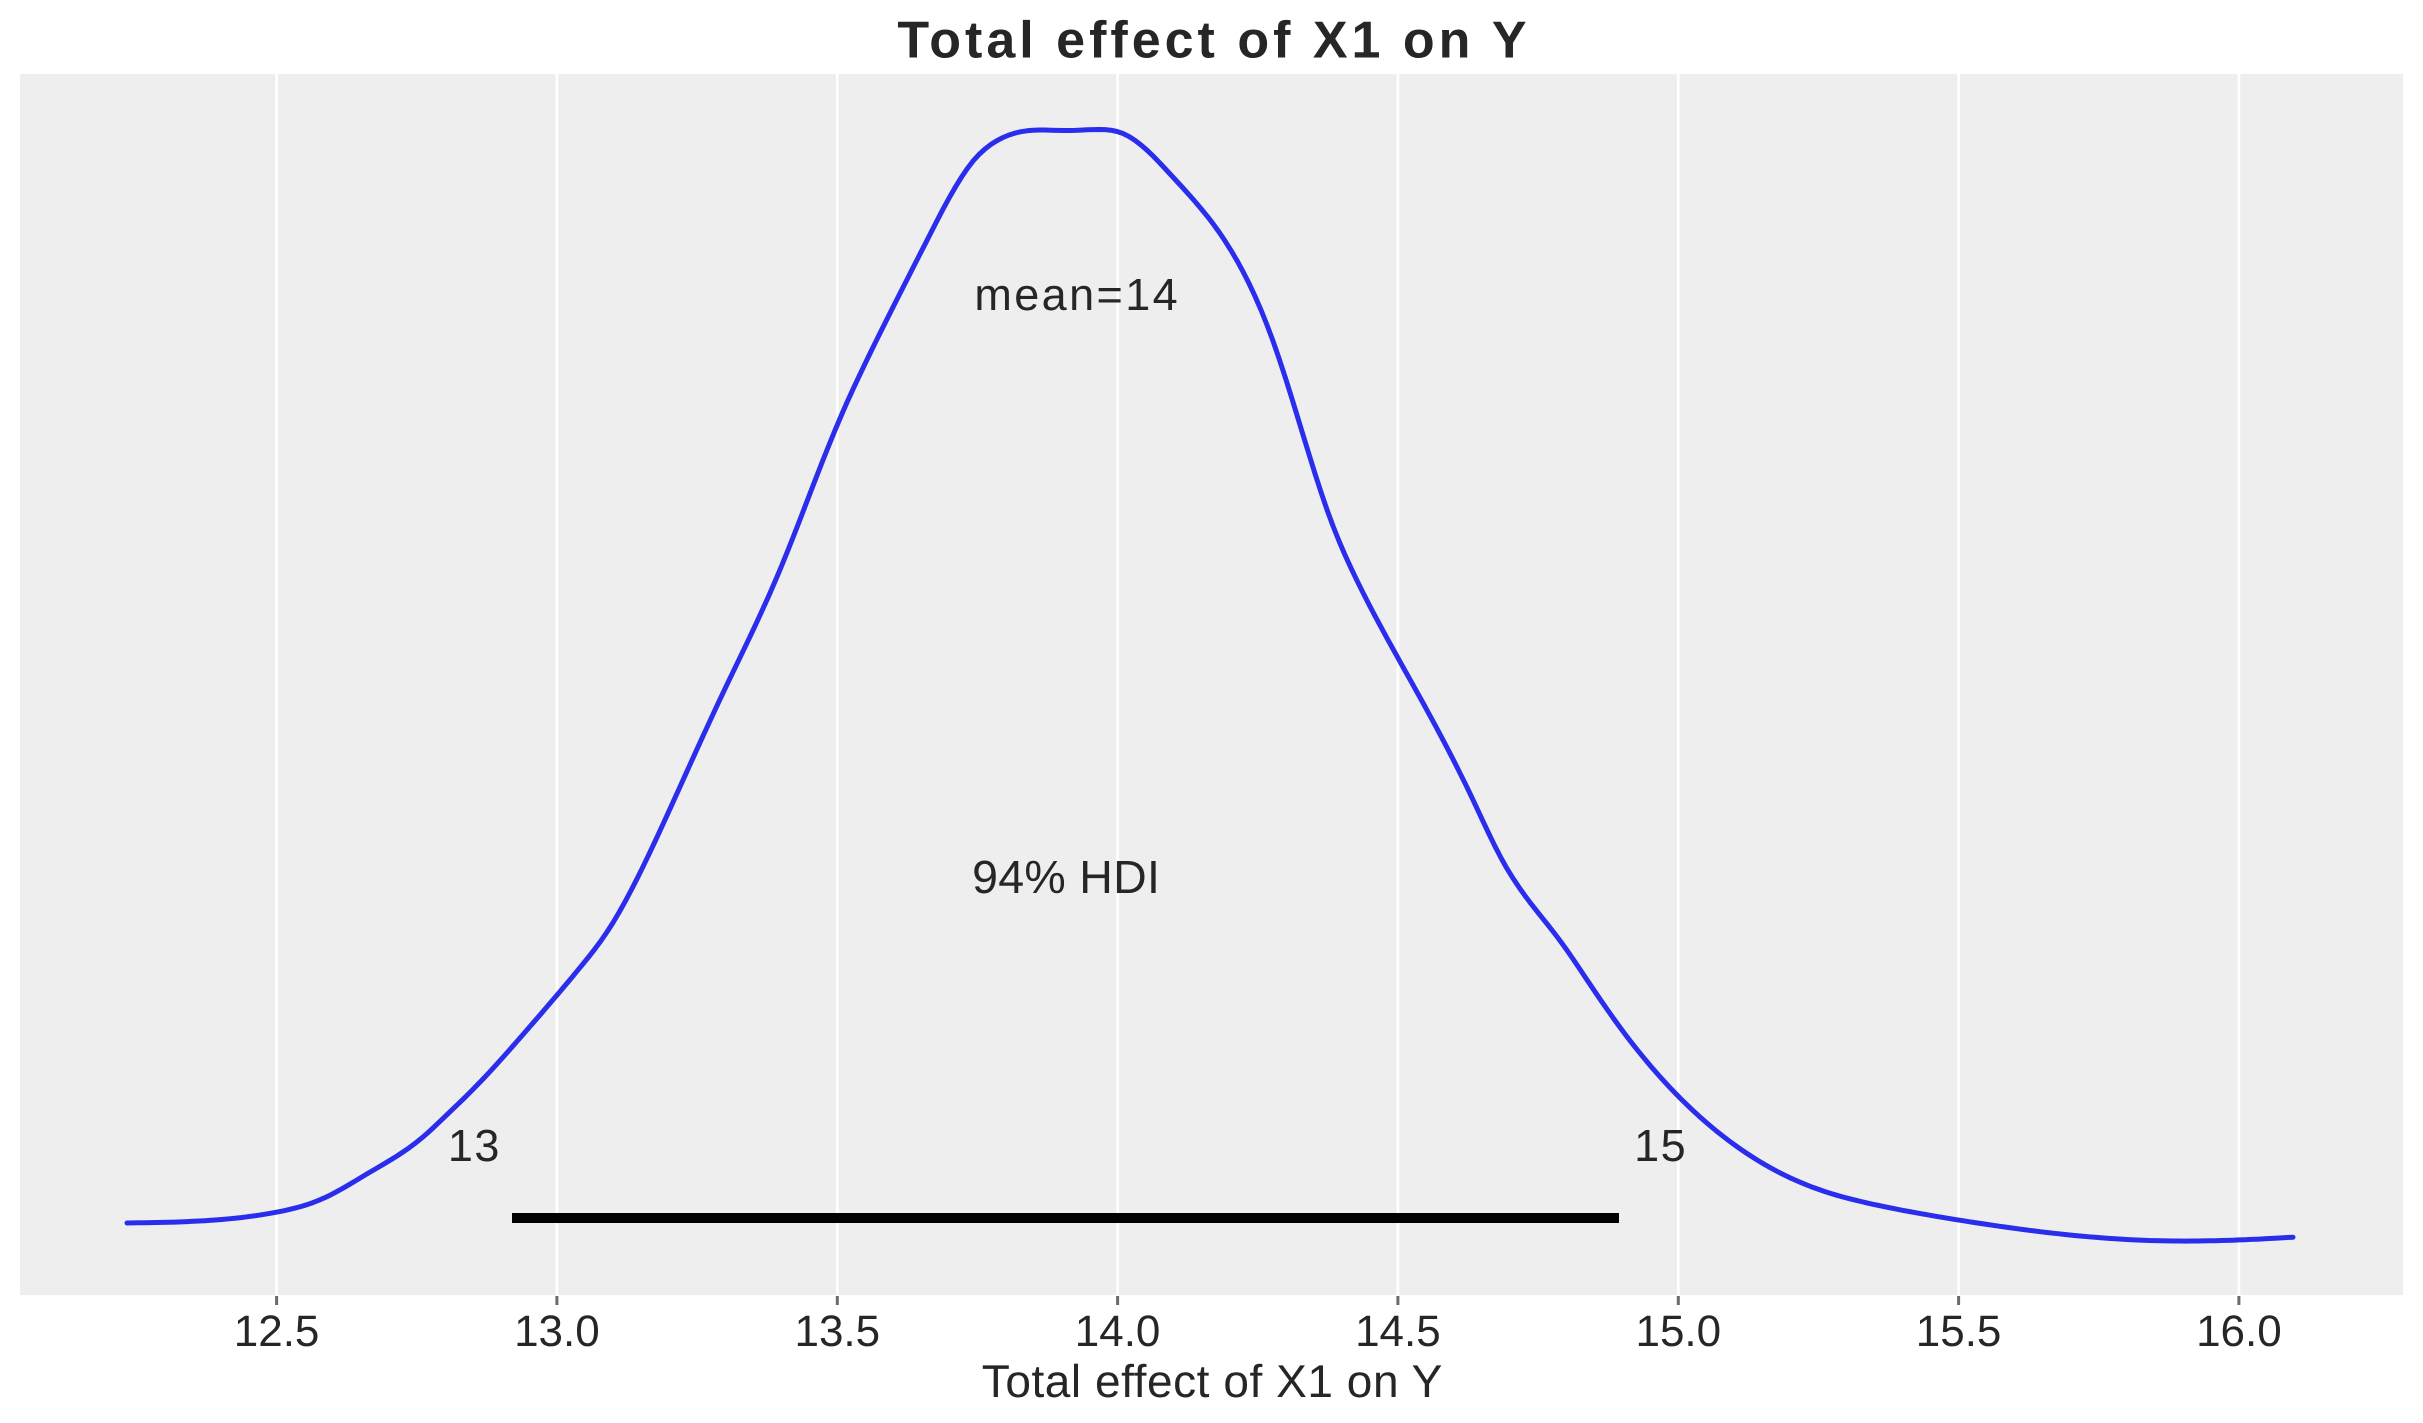 The image size is (2423, 1423). What do you see at coordinates (1959, 1331) in the screenshot?
I see `svg-text: 15.5` at bounding box center [1959, 1331].